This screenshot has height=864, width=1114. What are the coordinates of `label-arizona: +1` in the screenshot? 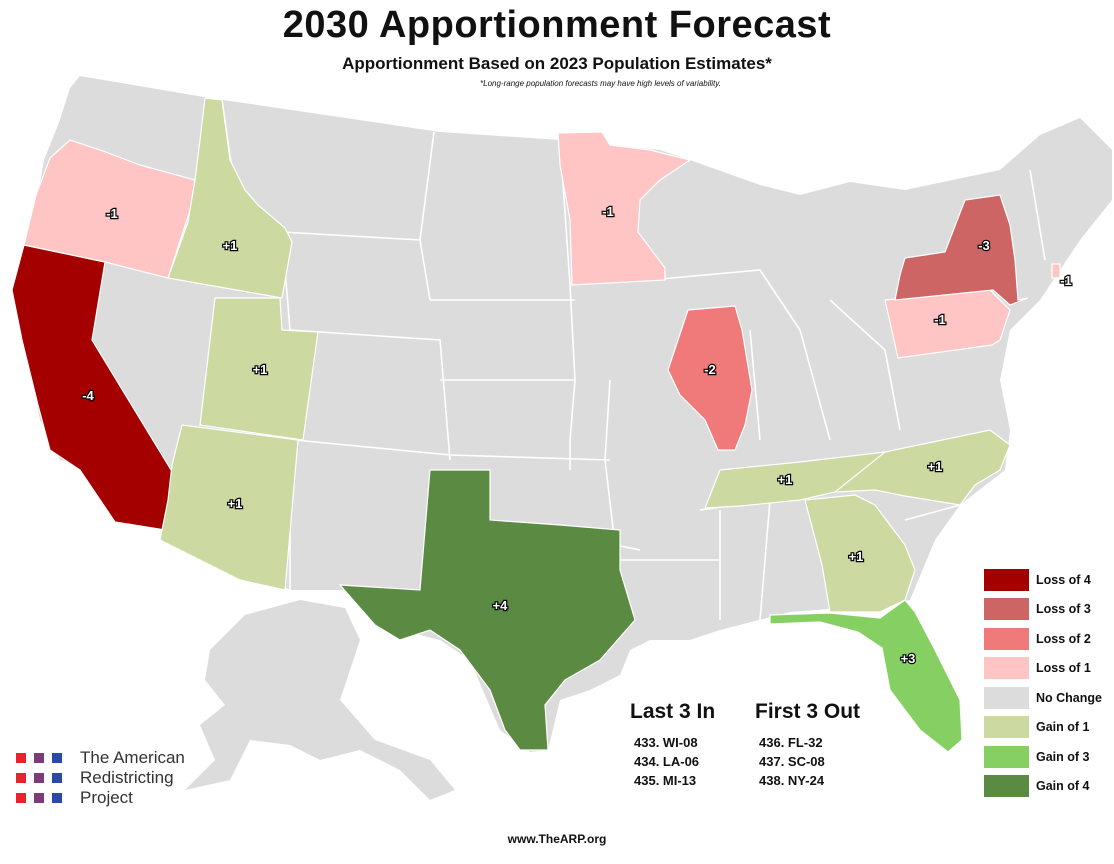 It's located at (235, 503).